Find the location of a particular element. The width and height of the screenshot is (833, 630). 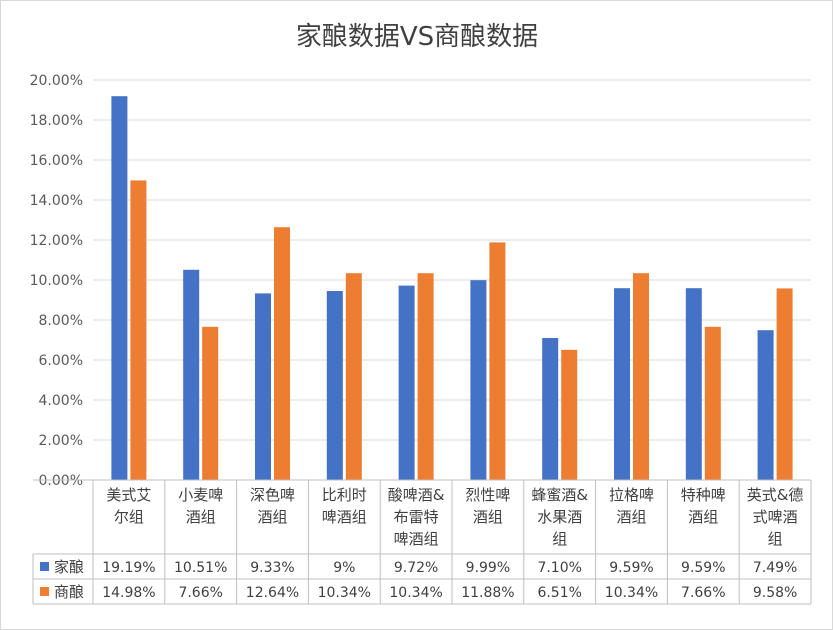

y-tick-label: 2.00% is located at coordinates (61, 441).